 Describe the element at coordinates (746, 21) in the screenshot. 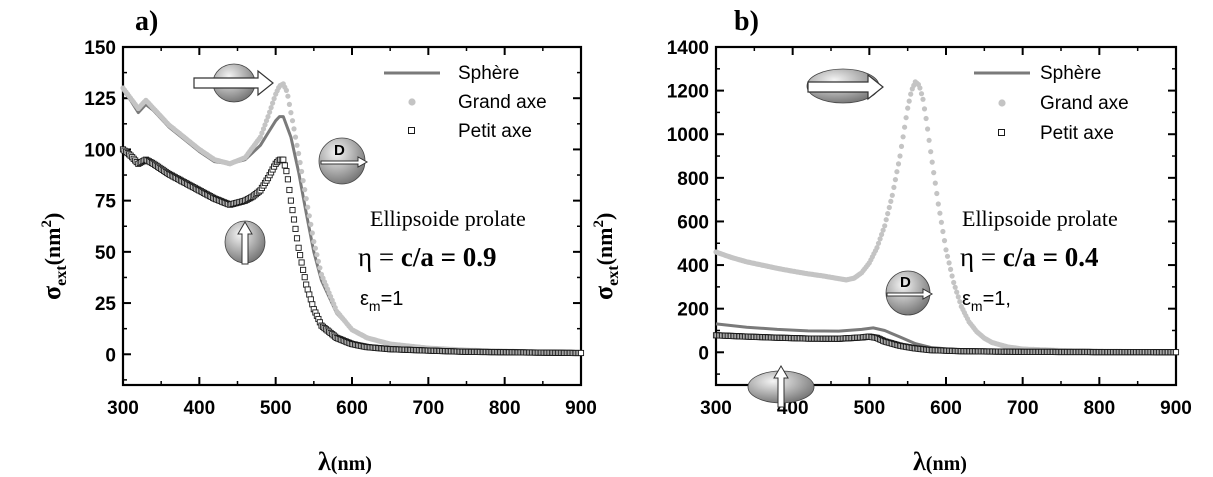

I see `panel-b-label: b)` at that location.